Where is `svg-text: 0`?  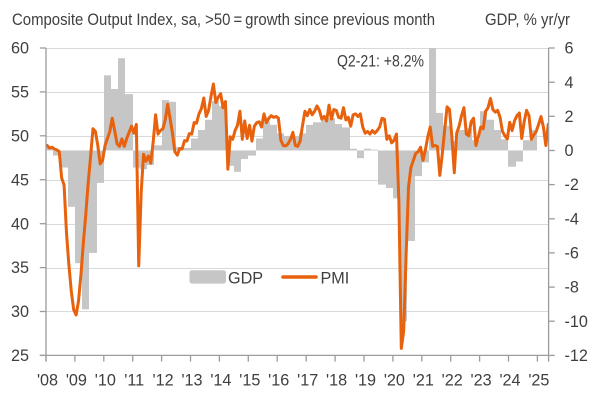 svg-text: 0 is located at coordinates (569, 151).